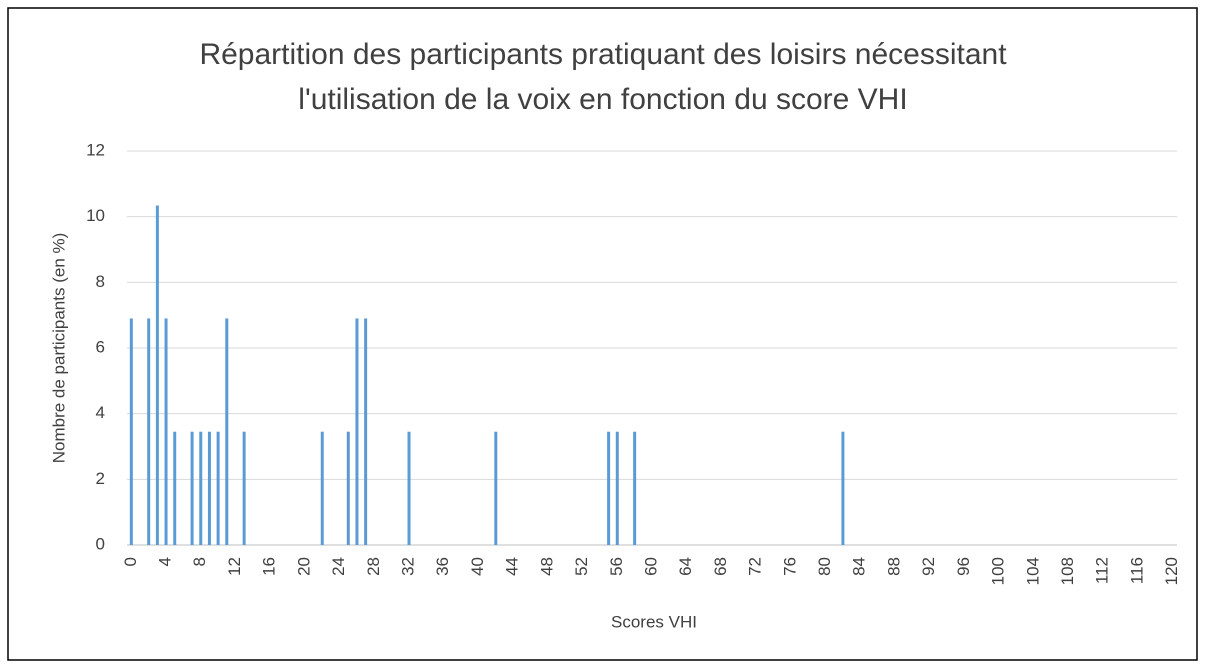  I want to click on x-tick-label: 88, so click(893, 566).